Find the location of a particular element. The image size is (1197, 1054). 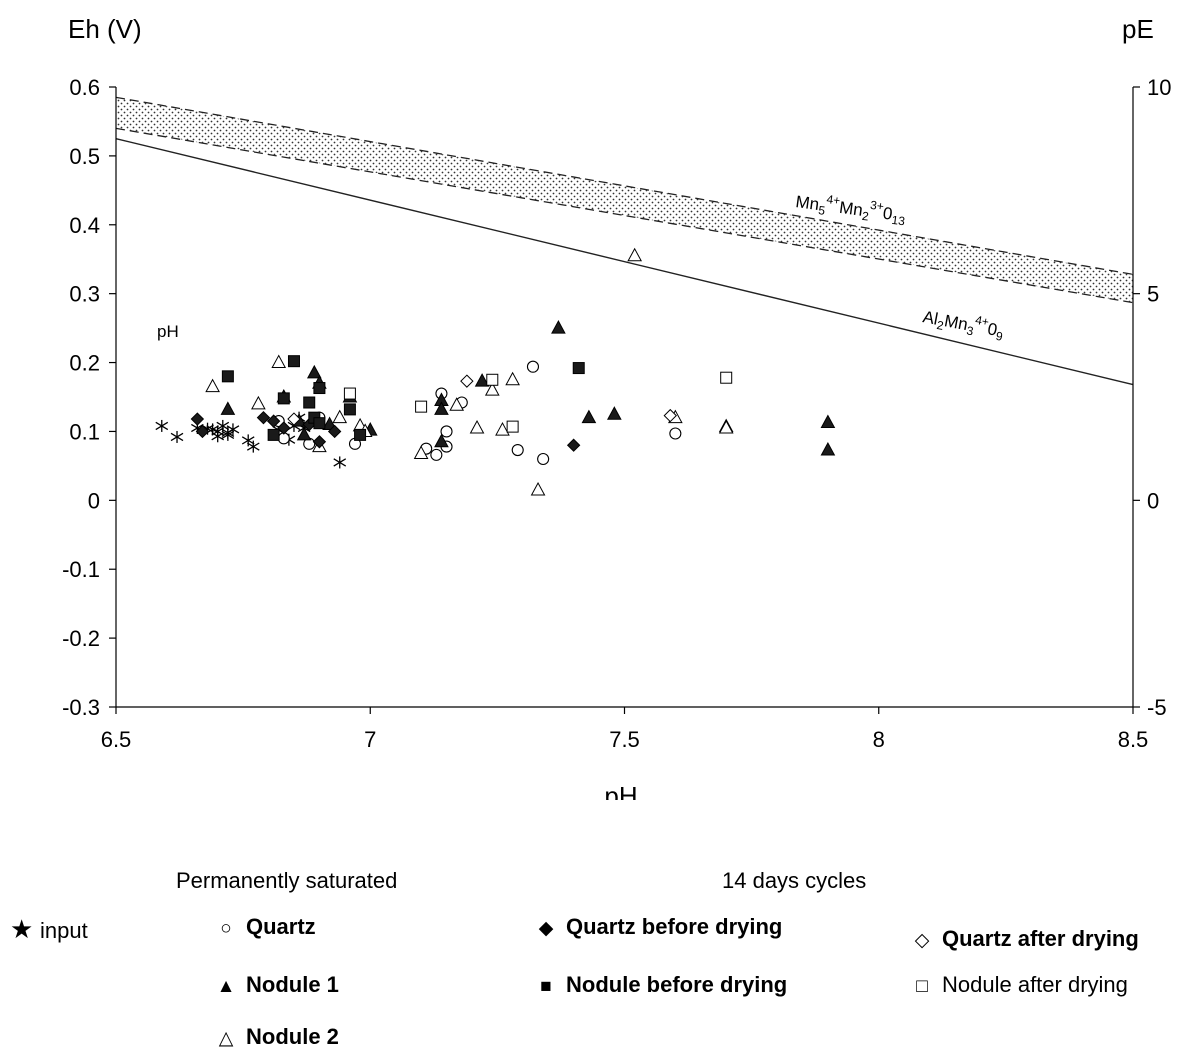

legend-item-nodule-before: ■ Nodule before drying is located at coordinates (661, 985).